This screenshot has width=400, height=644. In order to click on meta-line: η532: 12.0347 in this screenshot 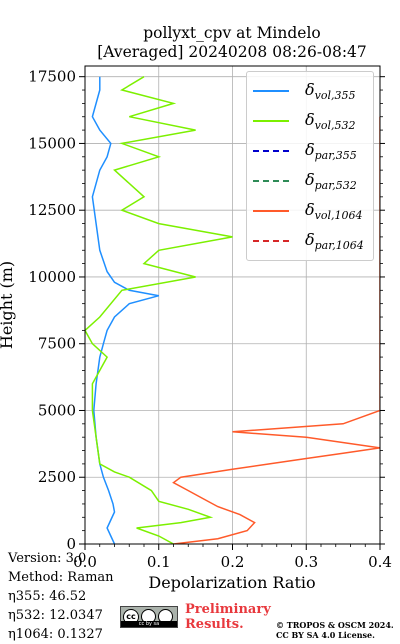, I will do `click(55, 615)`.